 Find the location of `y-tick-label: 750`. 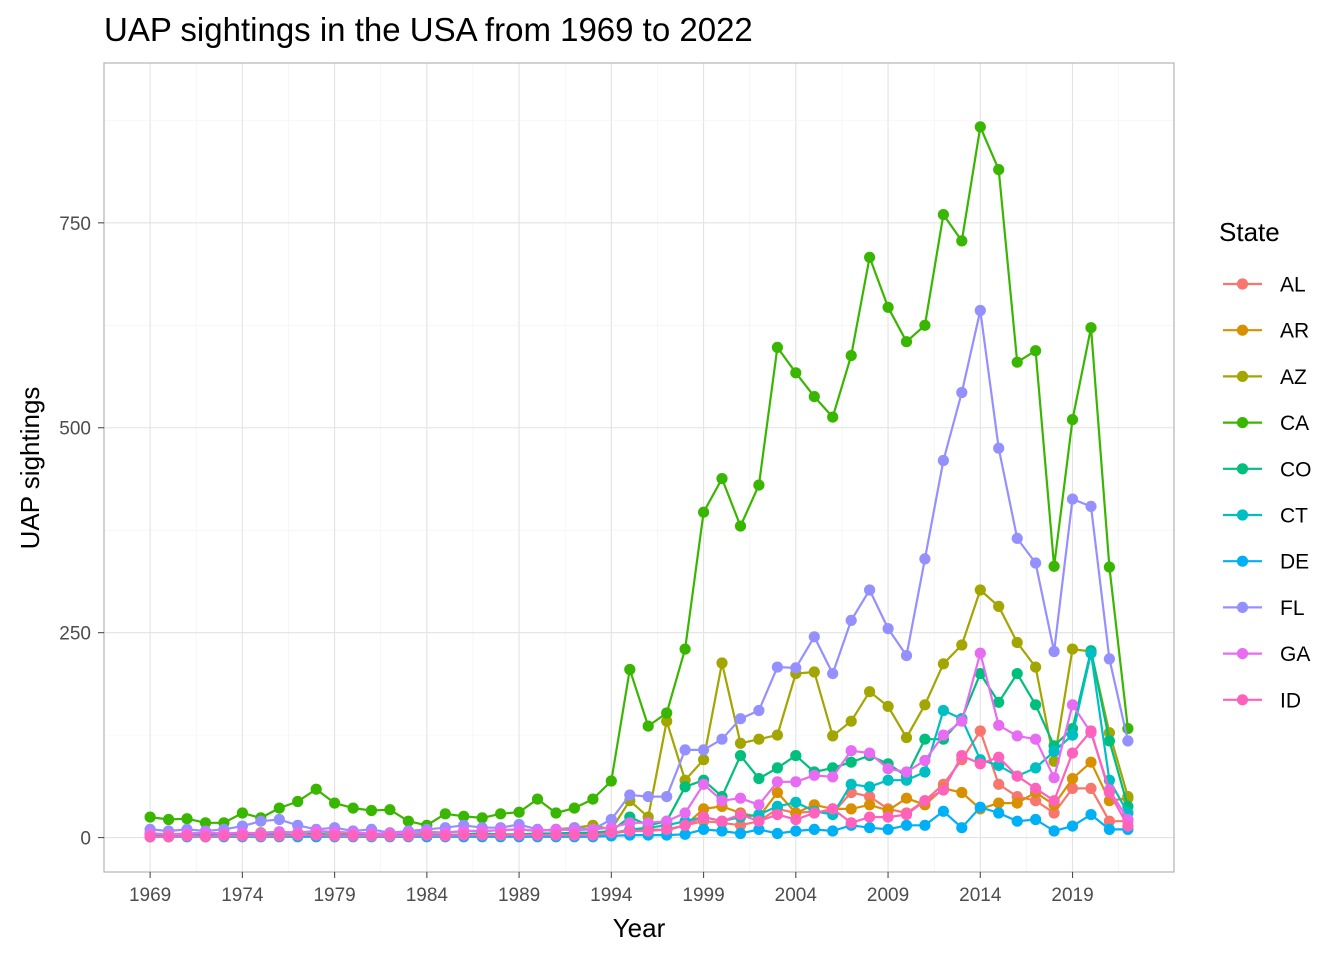

y-tick-label: 750 is located at coordinates (75, 224).